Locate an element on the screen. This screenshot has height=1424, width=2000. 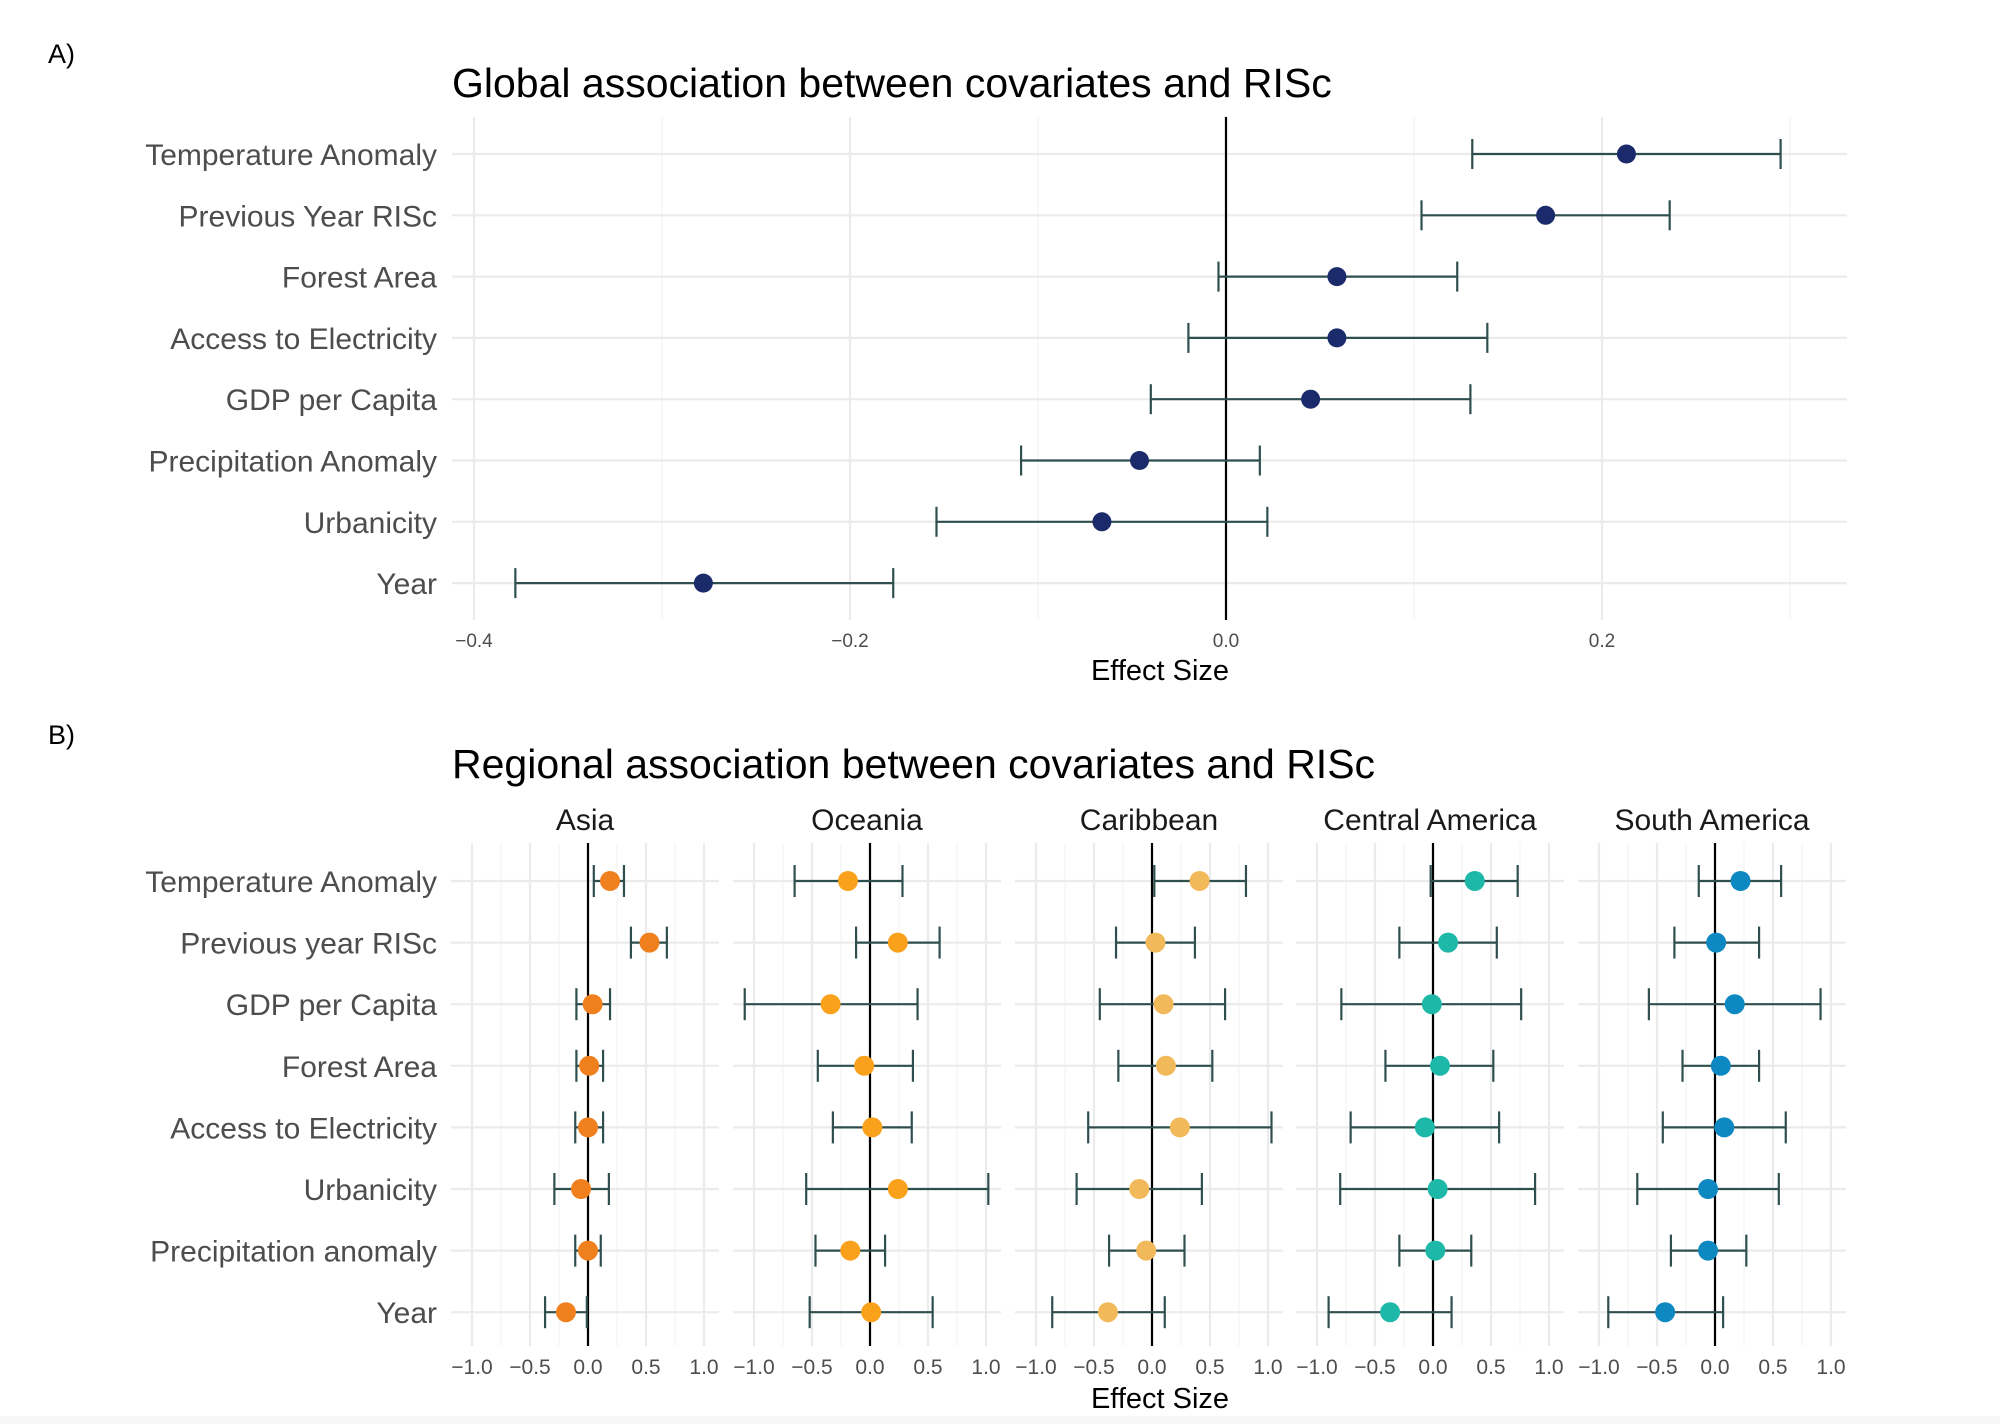
panel-b-tag: B) is located at coordinates (61, 735).